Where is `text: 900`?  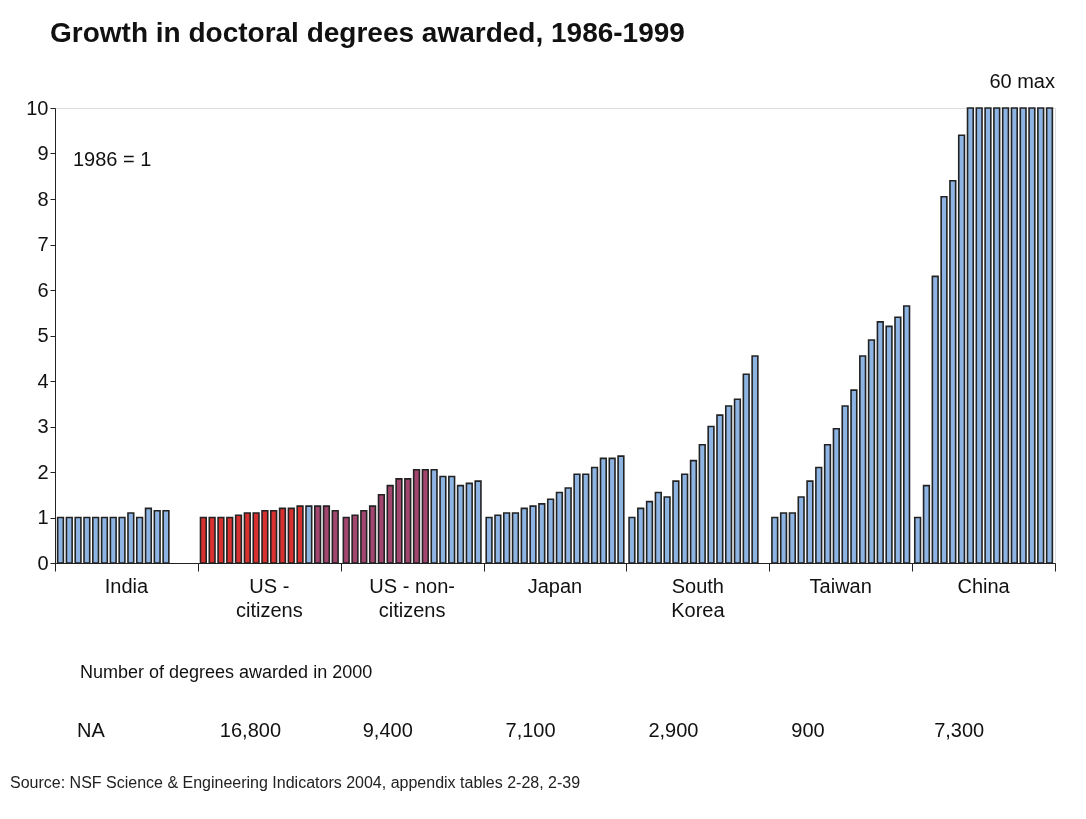 text: 900 is located at coordinates (808, 730).